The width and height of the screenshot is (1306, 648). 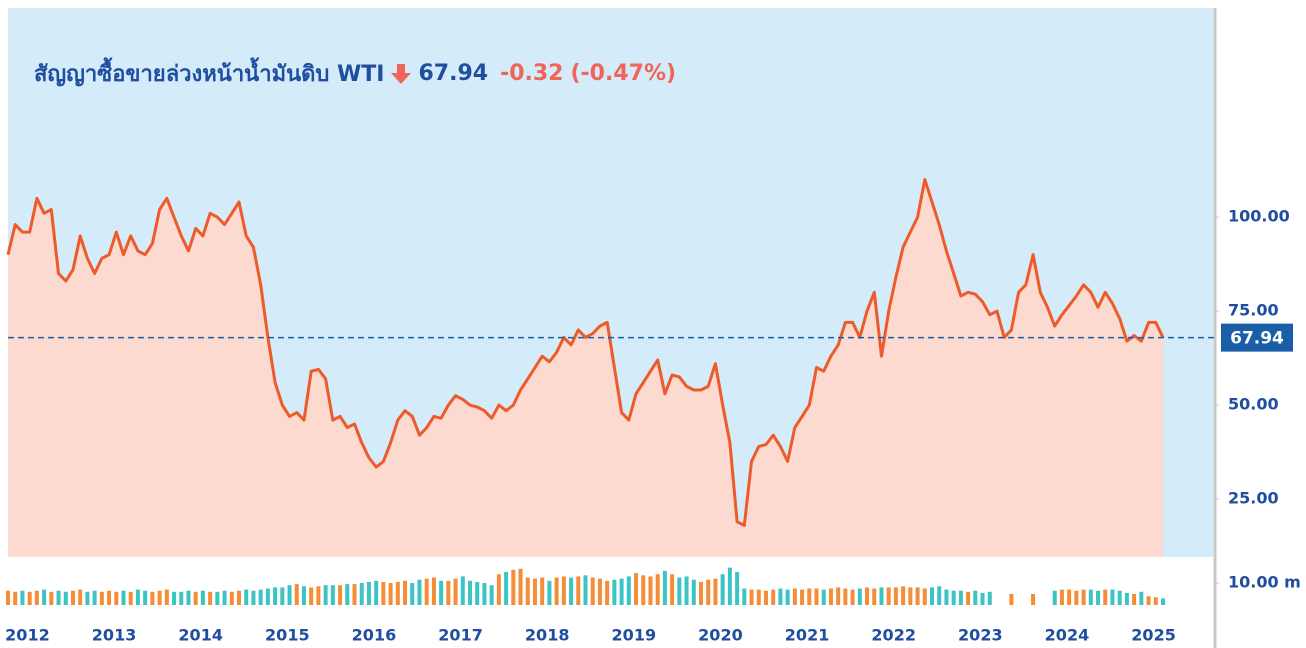 What do you see at coordinates (1253, 498) in the screenshot?
I see `y-tick-label: 25.00` at bounding box center [1253, 498].